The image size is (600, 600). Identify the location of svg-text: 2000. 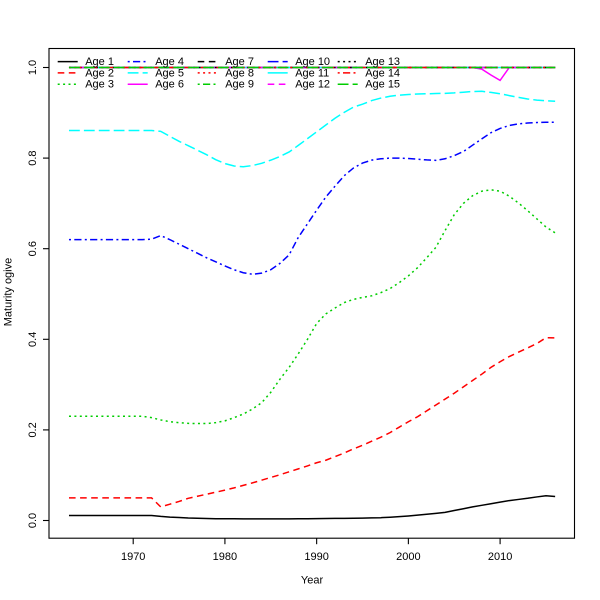
(408, 557).